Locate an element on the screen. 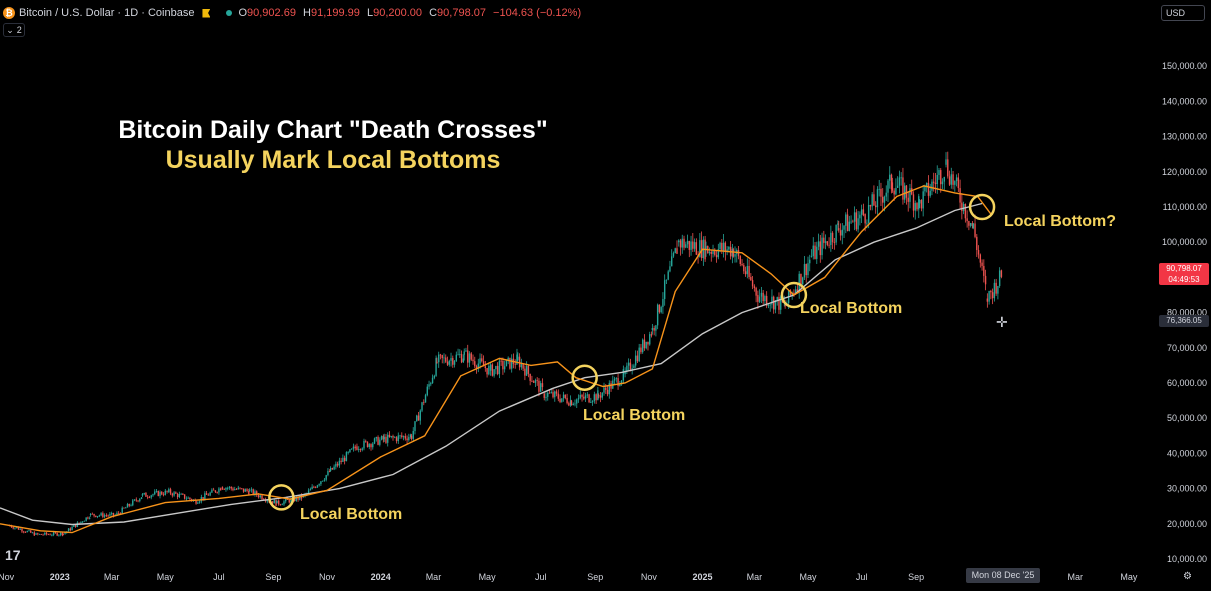 Image resolution: width=1211 pixels, height=591 pixels. symbol-title: Bitcoin / U.S. Dollar · 1D · Coinbase is located at coordinates (107, 13).